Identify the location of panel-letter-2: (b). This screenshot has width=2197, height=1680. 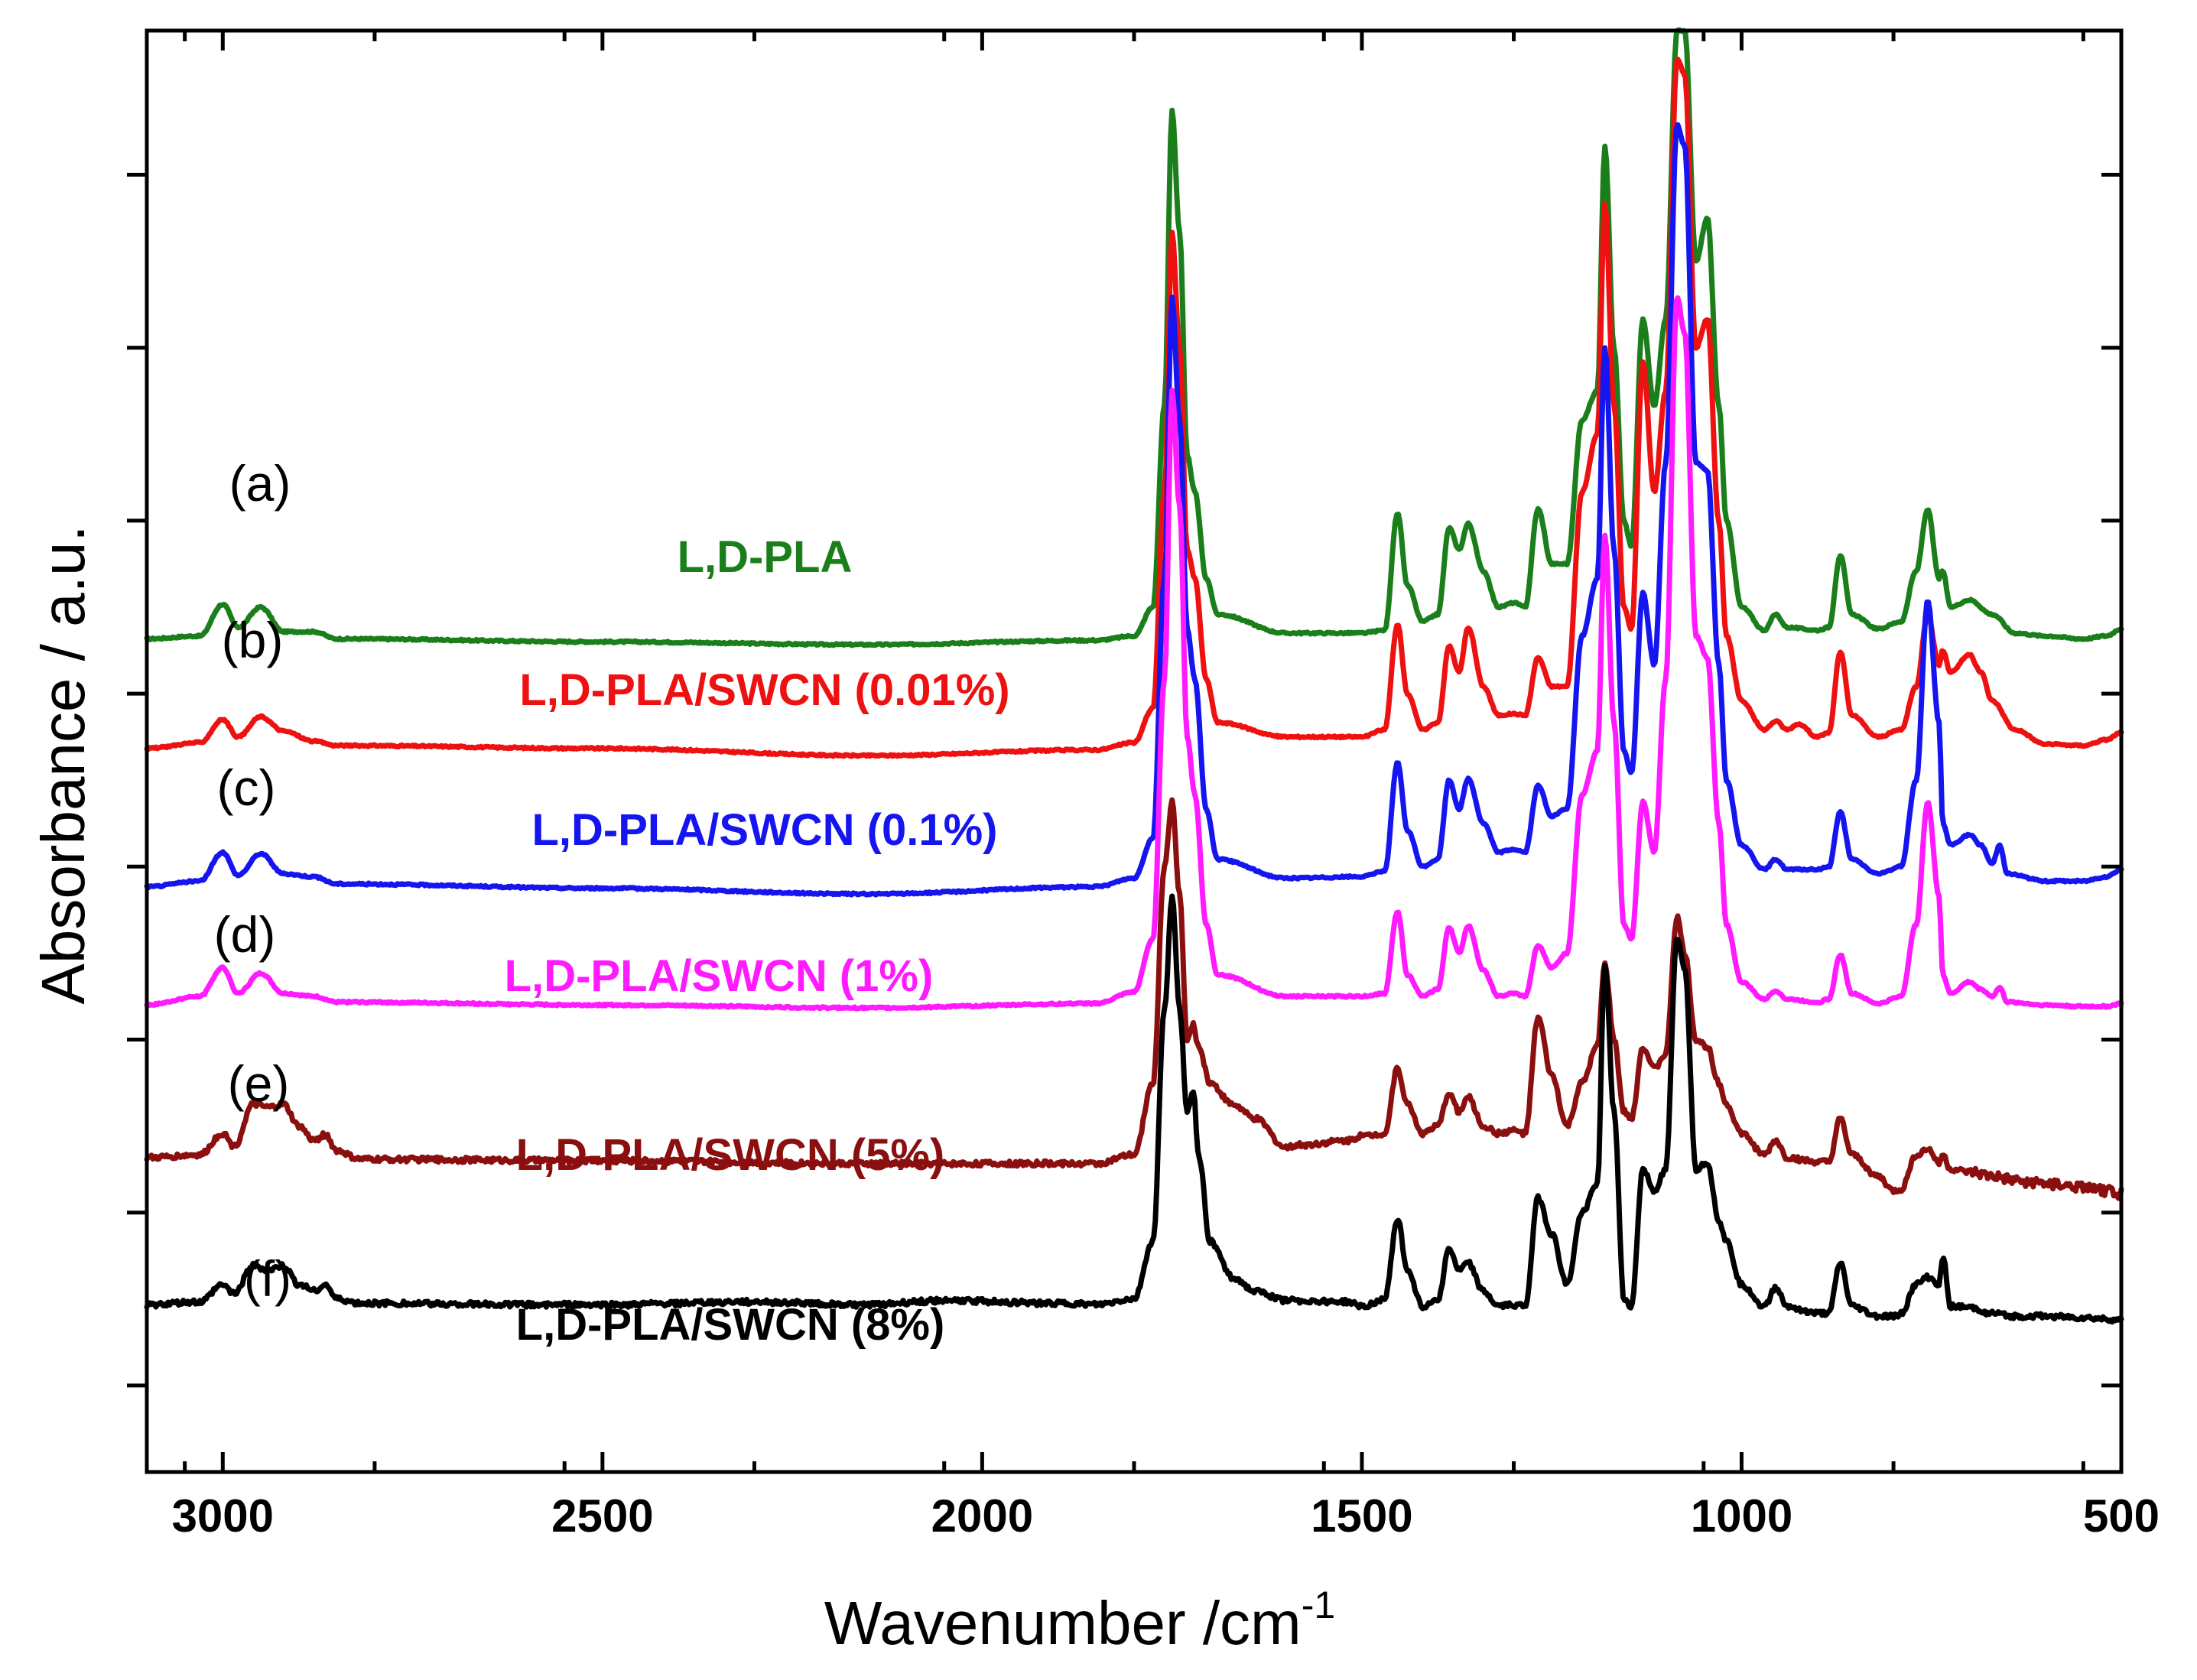
(253, 640).